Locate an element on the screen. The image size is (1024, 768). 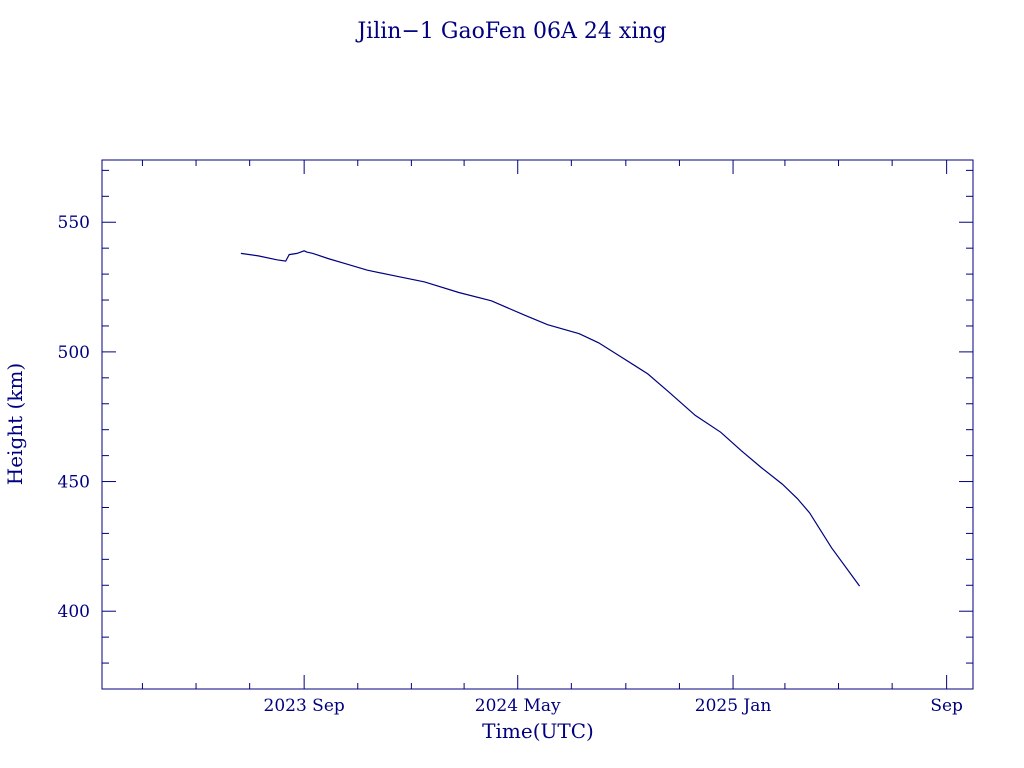
x-axis-label: Time(UTC) is located at coordinates (538, 731).